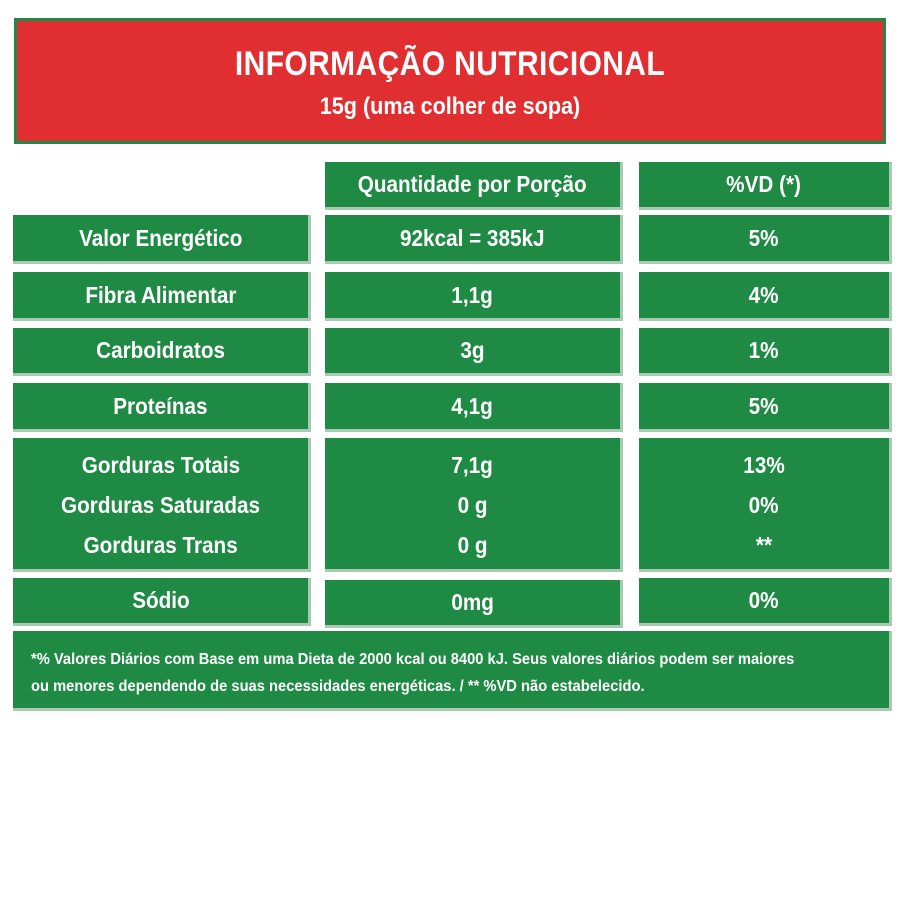 Image resolution: width=900 pixels, height=900 pixels. Describe the element at coordinates (450, 106) in the screenshot. I see `serving-size: 15g (uma colher de sopa)` at that location.